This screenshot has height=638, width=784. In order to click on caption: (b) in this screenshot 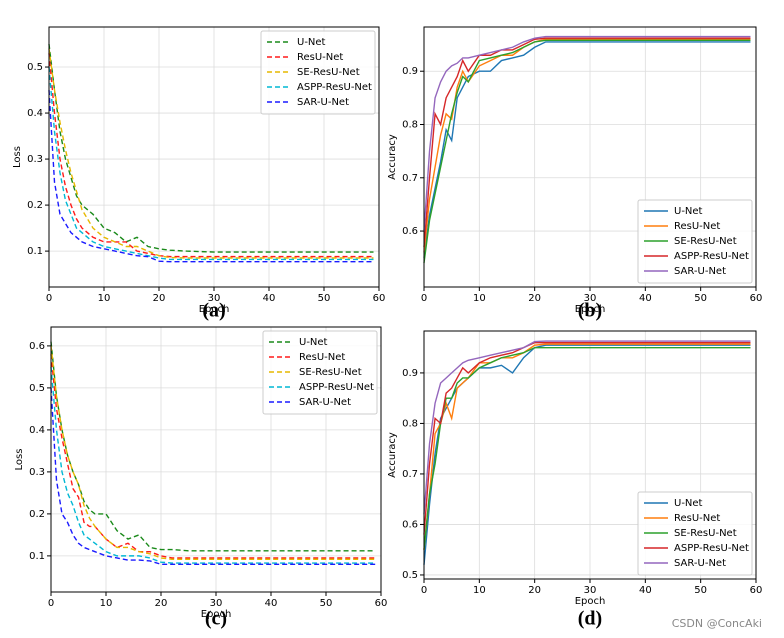, I will do `click(590, 311)`.